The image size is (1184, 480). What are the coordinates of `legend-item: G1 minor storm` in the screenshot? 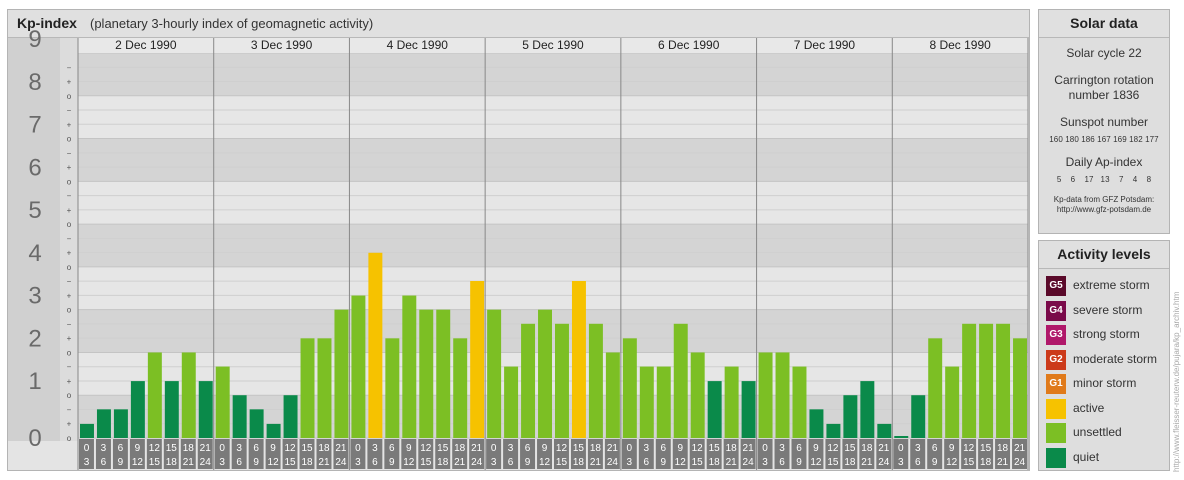 It's located at (1108, 384).